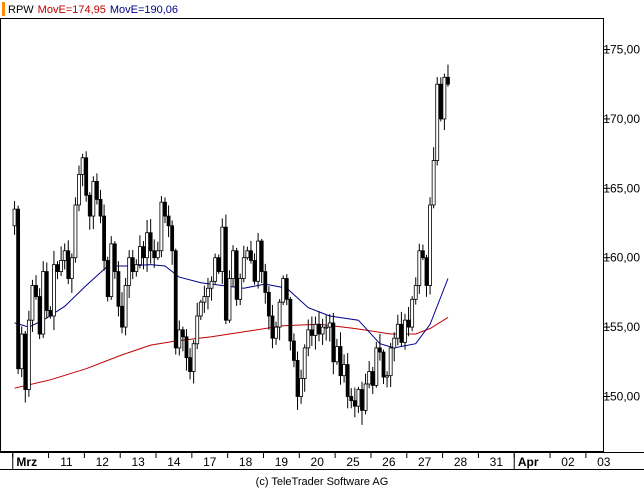  I want to click on legend-ma2: MovE=190,06, so click(144, 10).